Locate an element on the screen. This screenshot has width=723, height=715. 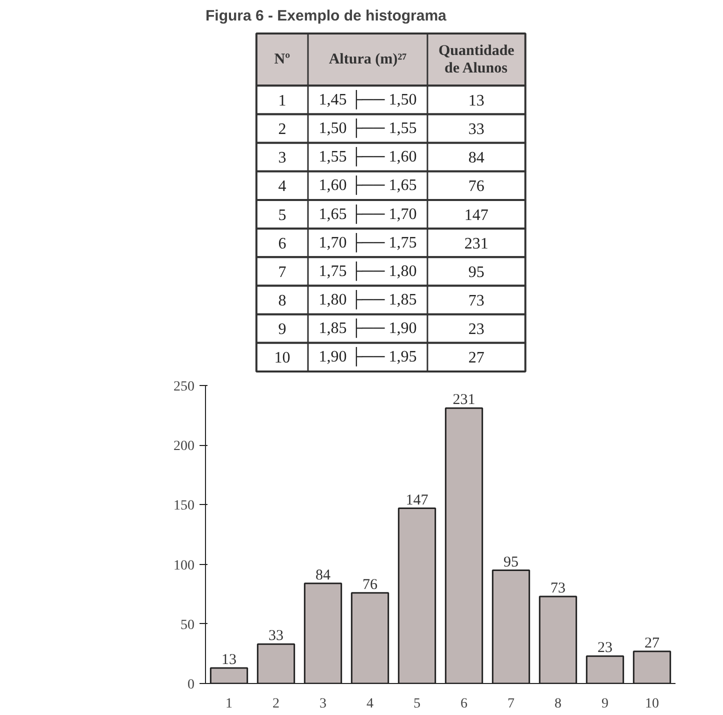
text: 13 is located at coordinates (476, 101).